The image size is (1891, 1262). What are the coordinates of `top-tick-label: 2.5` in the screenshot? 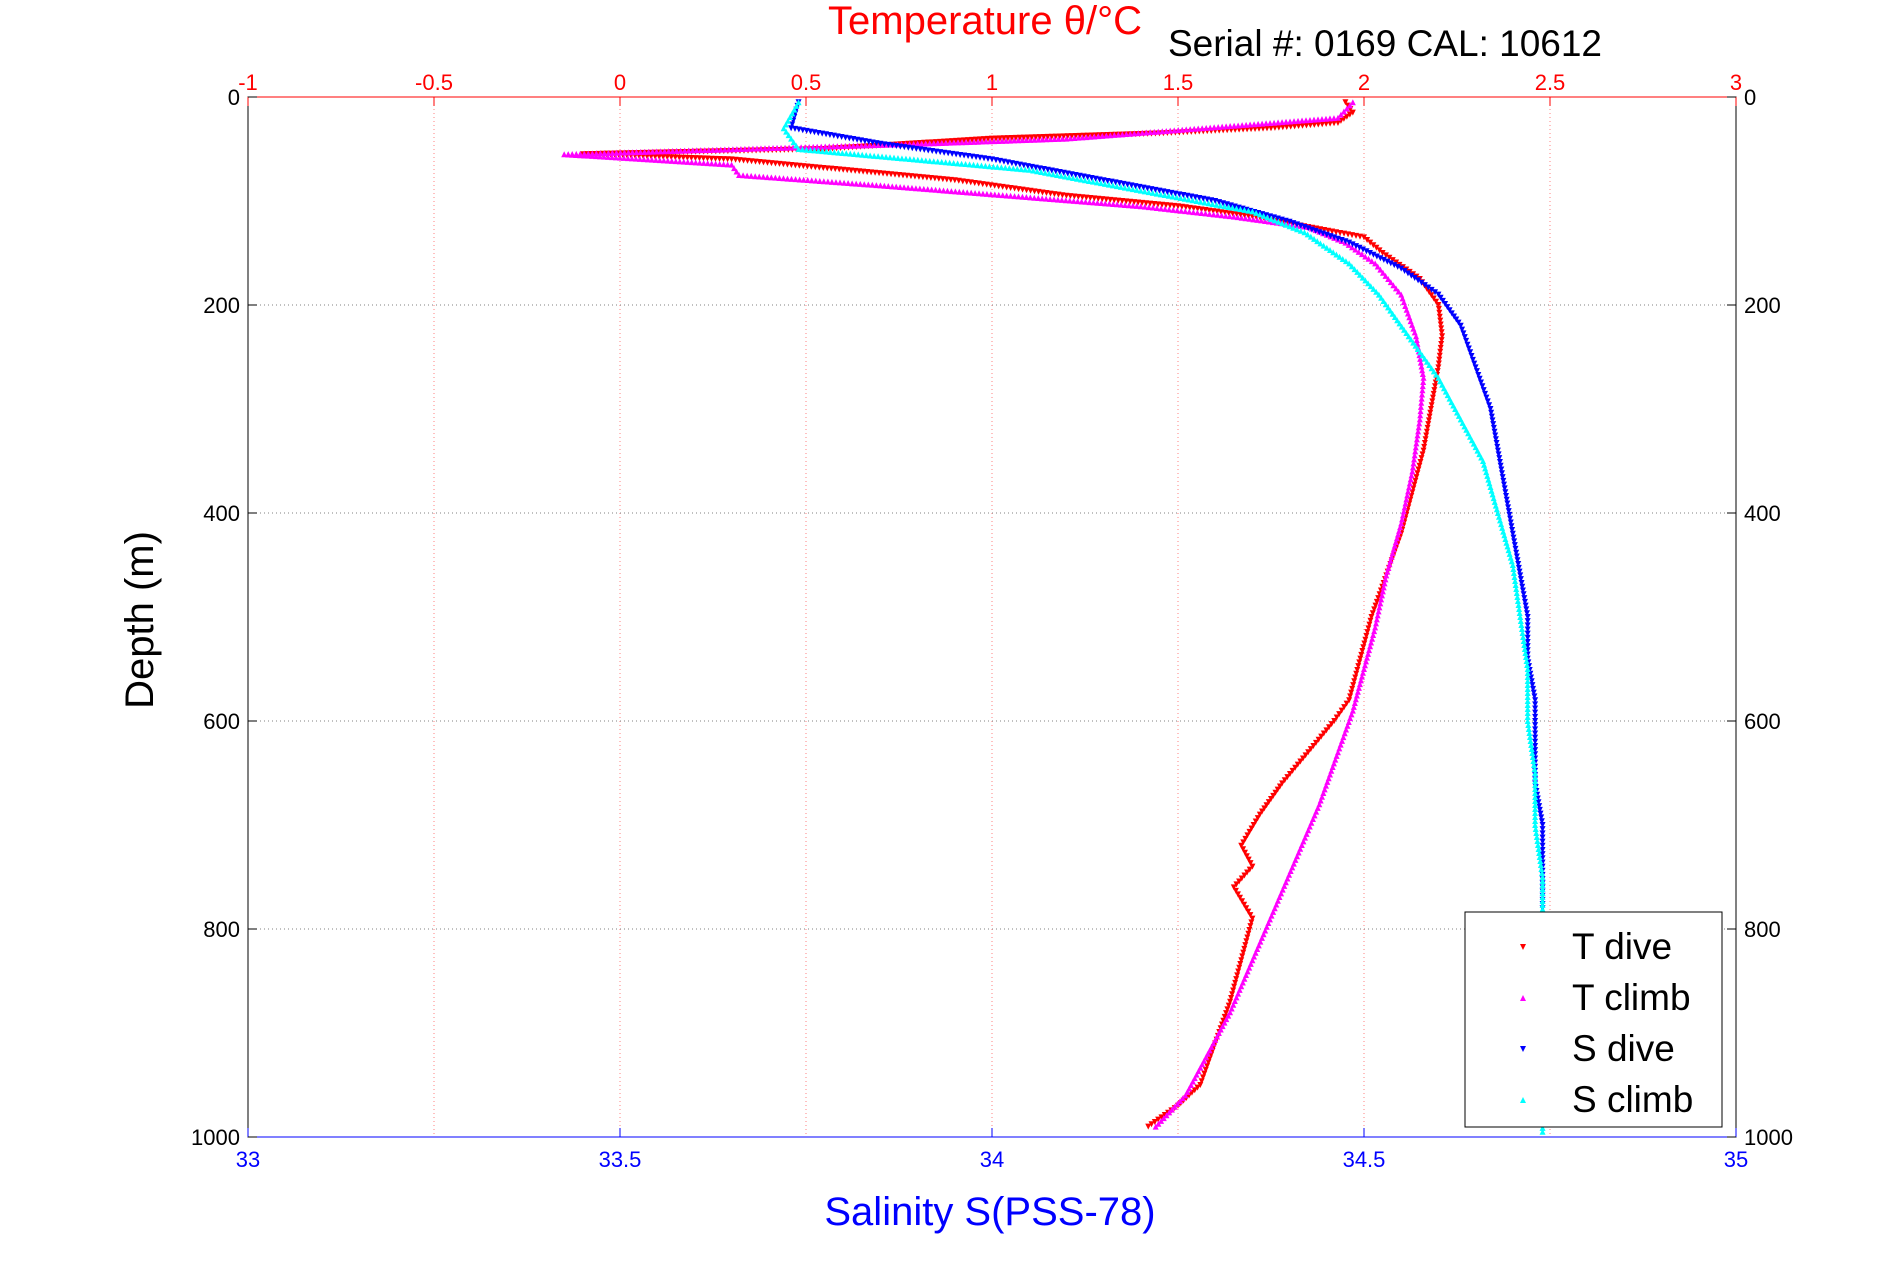 It's located at (1550, 82).